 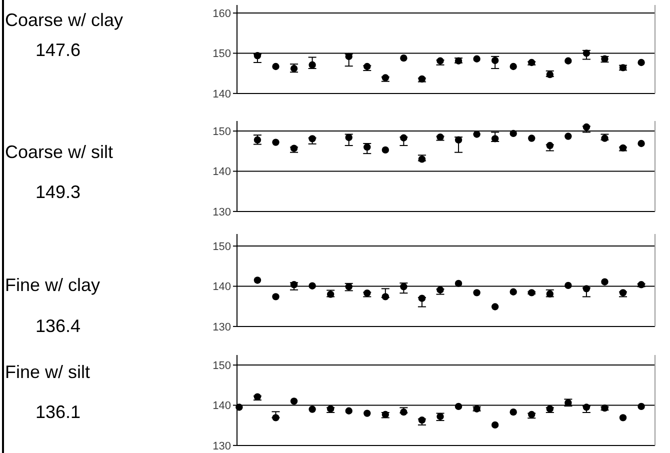 What do you see at coordinates (64, 20) in the screenshot?
I see `text: Coarse w/ clay` at bounding box center [64, 20].